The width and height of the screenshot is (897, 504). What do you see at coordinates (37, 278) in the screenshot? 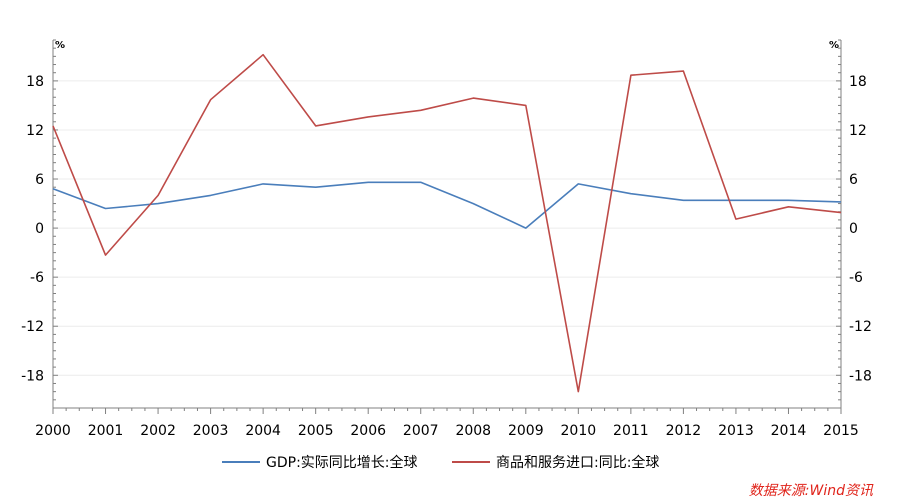
I see `y-tick-label-left: -6` at bounding box center [37, 278].